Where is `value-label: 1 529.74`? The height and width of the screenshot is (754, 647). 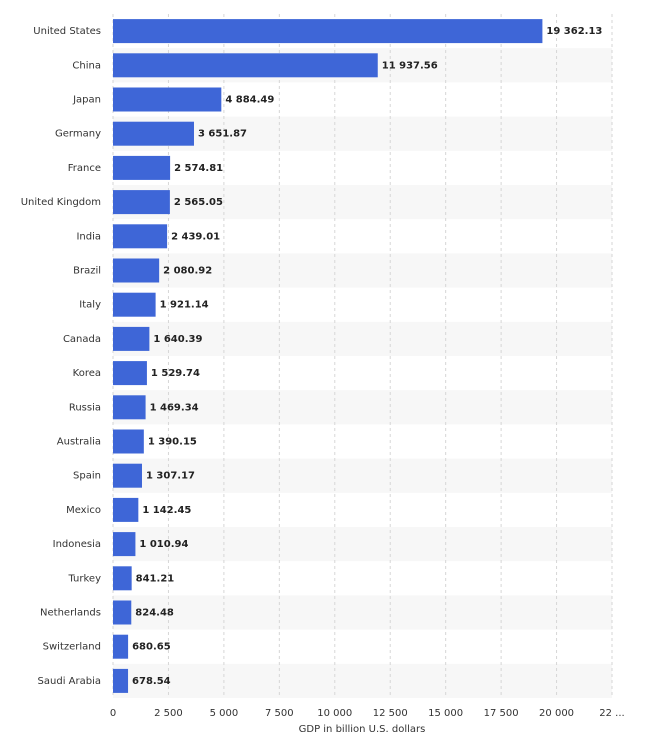
value-label: 1 529.74 is located at coordinates (175, 373).